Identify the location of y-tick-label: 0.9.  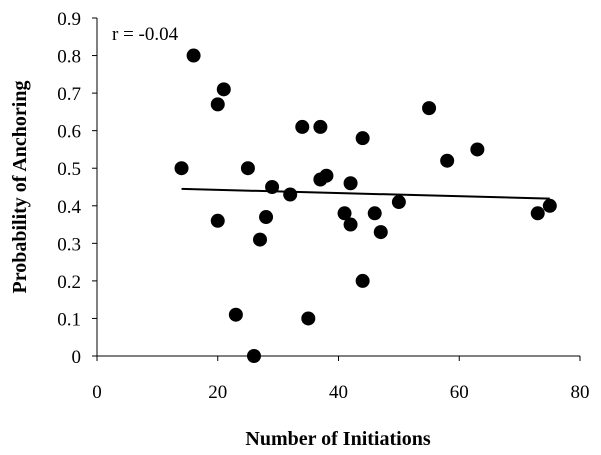
(69, 19).